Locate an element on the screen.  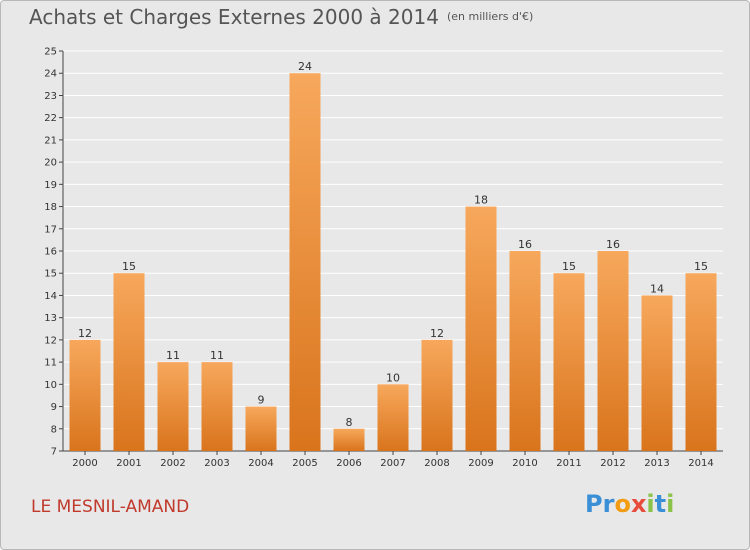
logo-letter: r is located at coordinates (608, 504).